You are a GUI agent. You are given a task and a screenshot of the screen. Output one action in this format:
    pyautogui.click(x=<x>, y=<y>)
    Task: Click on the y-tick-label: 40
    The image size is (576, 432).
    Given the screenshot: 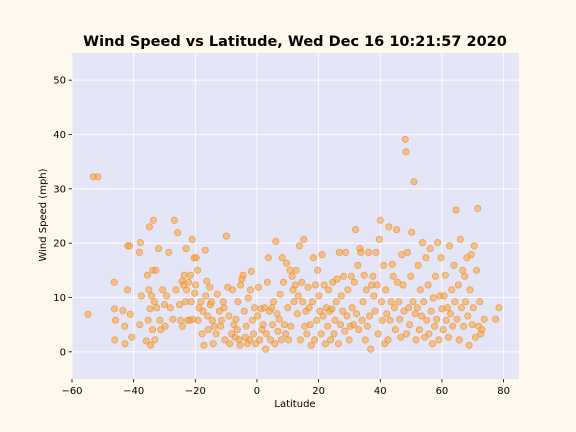 What is the action you would take?
    pyautogui.click(x=59, y=135)
    